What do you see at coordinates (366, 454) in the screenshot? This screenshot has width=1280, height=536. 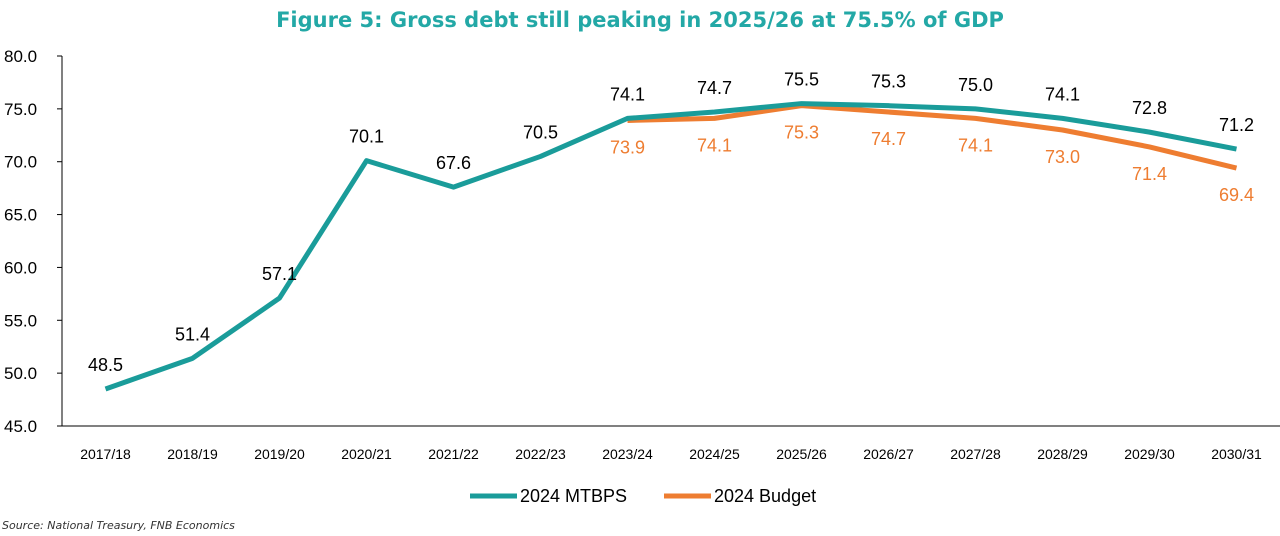 I see `x-tick-label: 2020/21` at bounding box center [366, 454].